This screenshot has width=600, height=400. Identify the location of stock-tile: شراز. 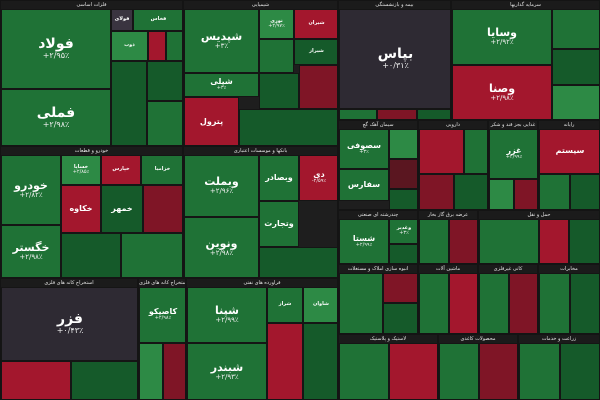
(285, 305).